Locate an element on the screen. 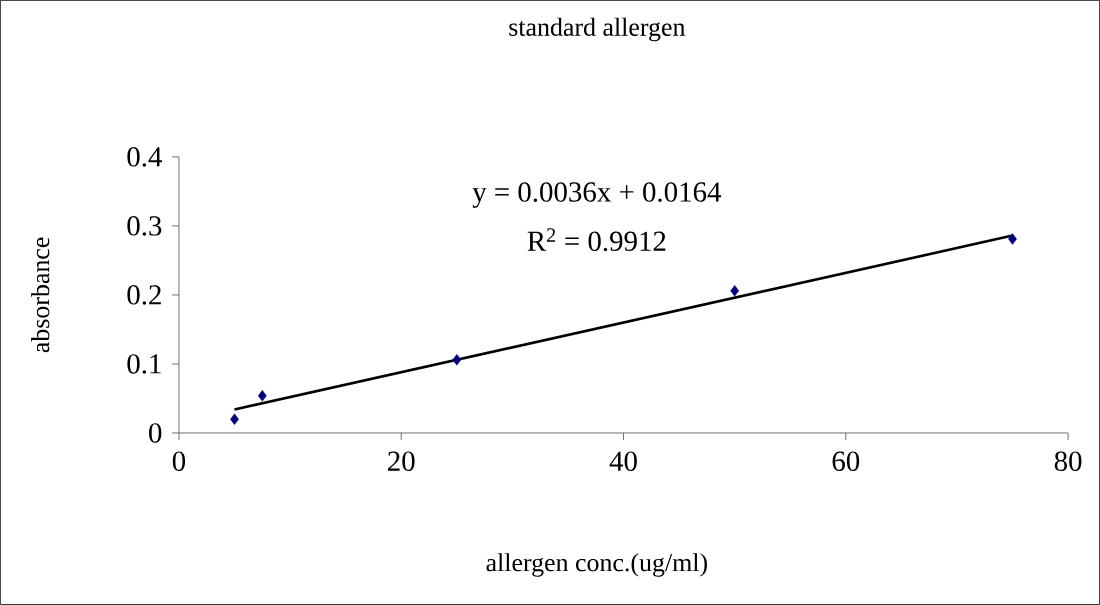 This screenshot has width=1100, height=605. x-tick-label: 20 is located at coordinates (401, 461).